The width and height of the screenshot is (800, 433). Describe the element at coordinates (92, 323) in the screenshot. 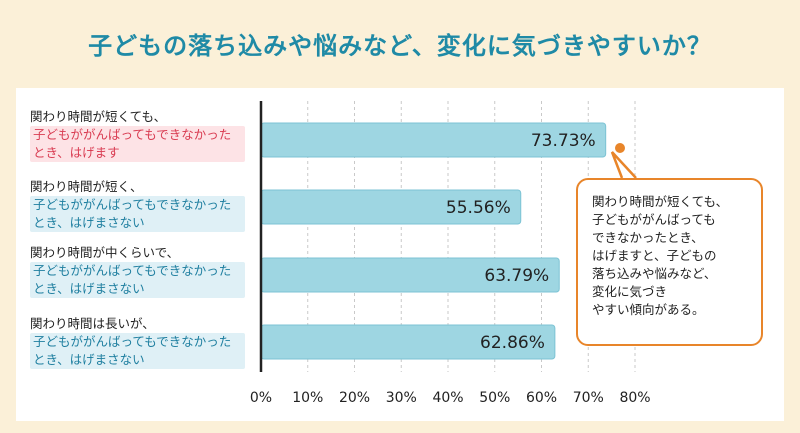

I see `row-label-3-line1: 関わり時間は長いが、` at that location.